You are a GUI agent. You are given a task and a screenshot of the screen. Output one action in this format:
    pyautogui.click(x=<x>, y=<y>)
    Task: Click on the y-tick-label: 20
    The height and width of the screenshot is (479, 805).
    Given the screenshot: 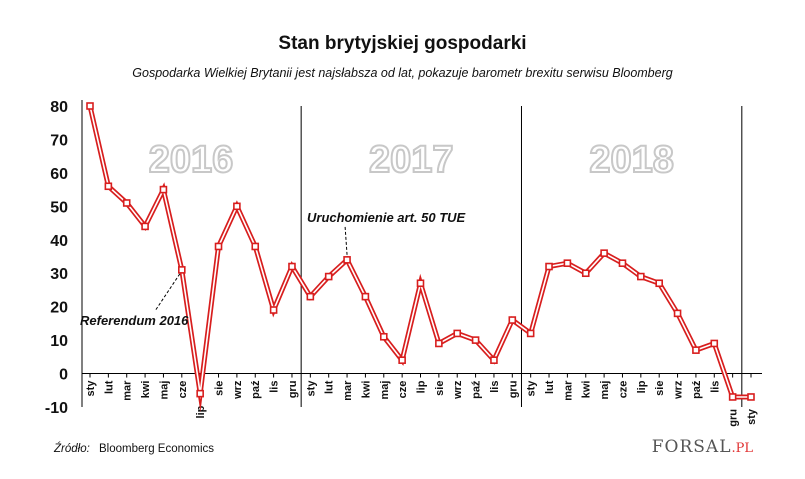 What is the action you would take?
    pyautogui.click(x=59, y=308)
    